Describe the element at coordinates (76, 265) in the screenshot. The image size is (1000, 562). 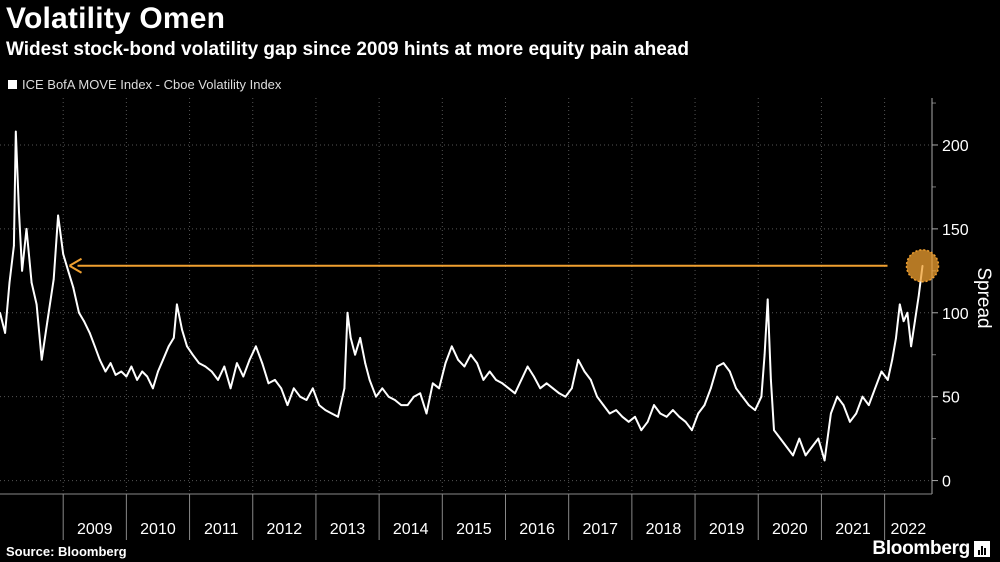
I see `arrow-head` at that location.